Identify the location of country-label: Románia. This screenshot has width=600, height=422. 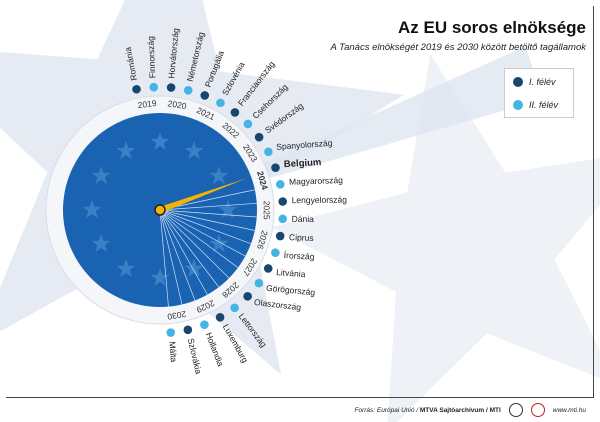
(131, 64).